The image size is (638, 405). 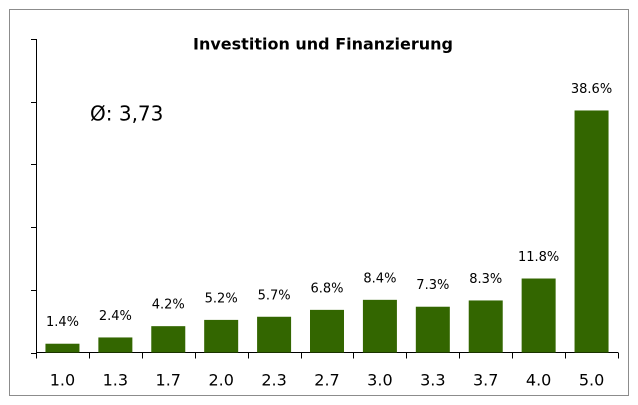 What do you see at coordinates (591, 380) in the screenshot?
I see `x-tick-label: 5.0` at bounding box center [591, 380].